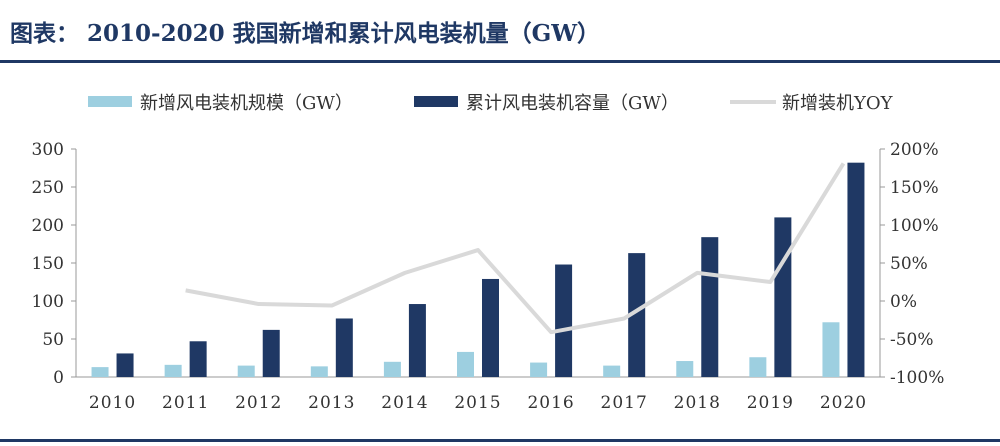  Describe the element at coordinates (198, 359) in the screenshot. I see `bar-cumulative-2011` at that location.